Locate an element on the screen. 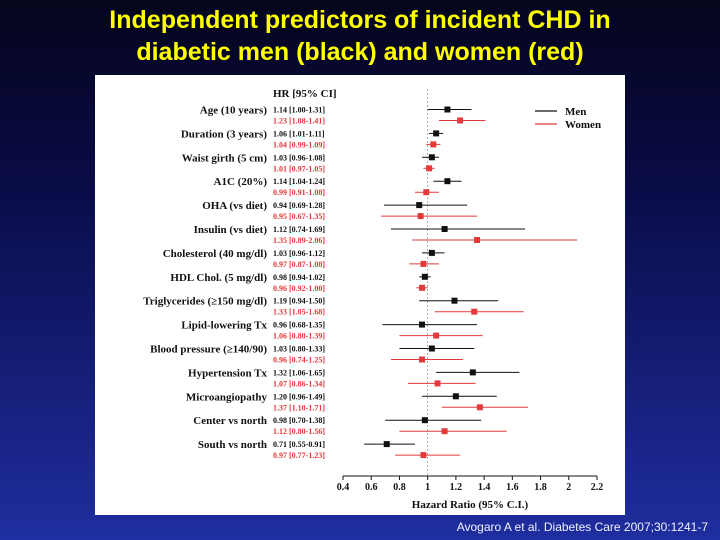  women-hr-text: 1.04 [0.99-1.09] is located at coordinates (299, 144).